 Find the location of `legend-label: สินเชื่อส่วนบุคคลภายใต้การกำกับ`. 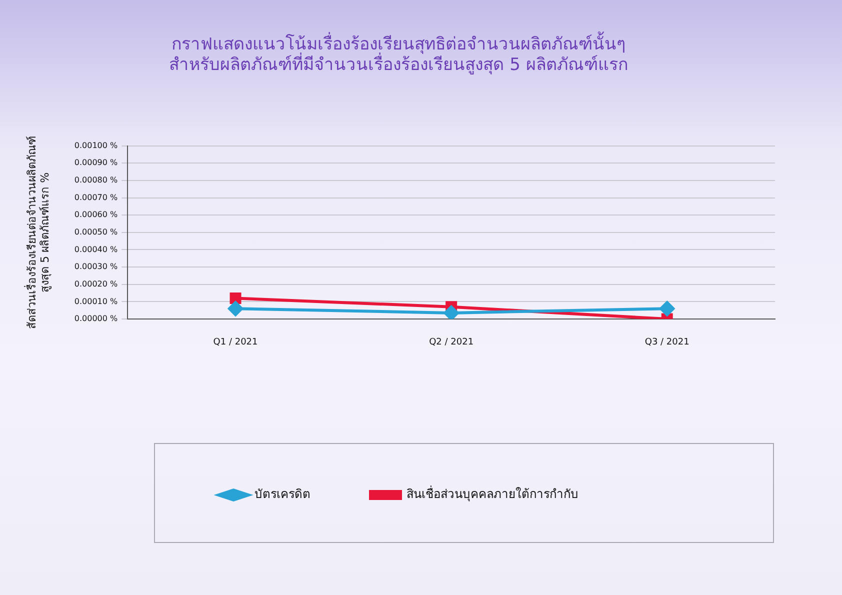

legend-label: สินเชื่อส่วนบุคคลภายใต้การกำกับ is located at coordinates (492, 493).